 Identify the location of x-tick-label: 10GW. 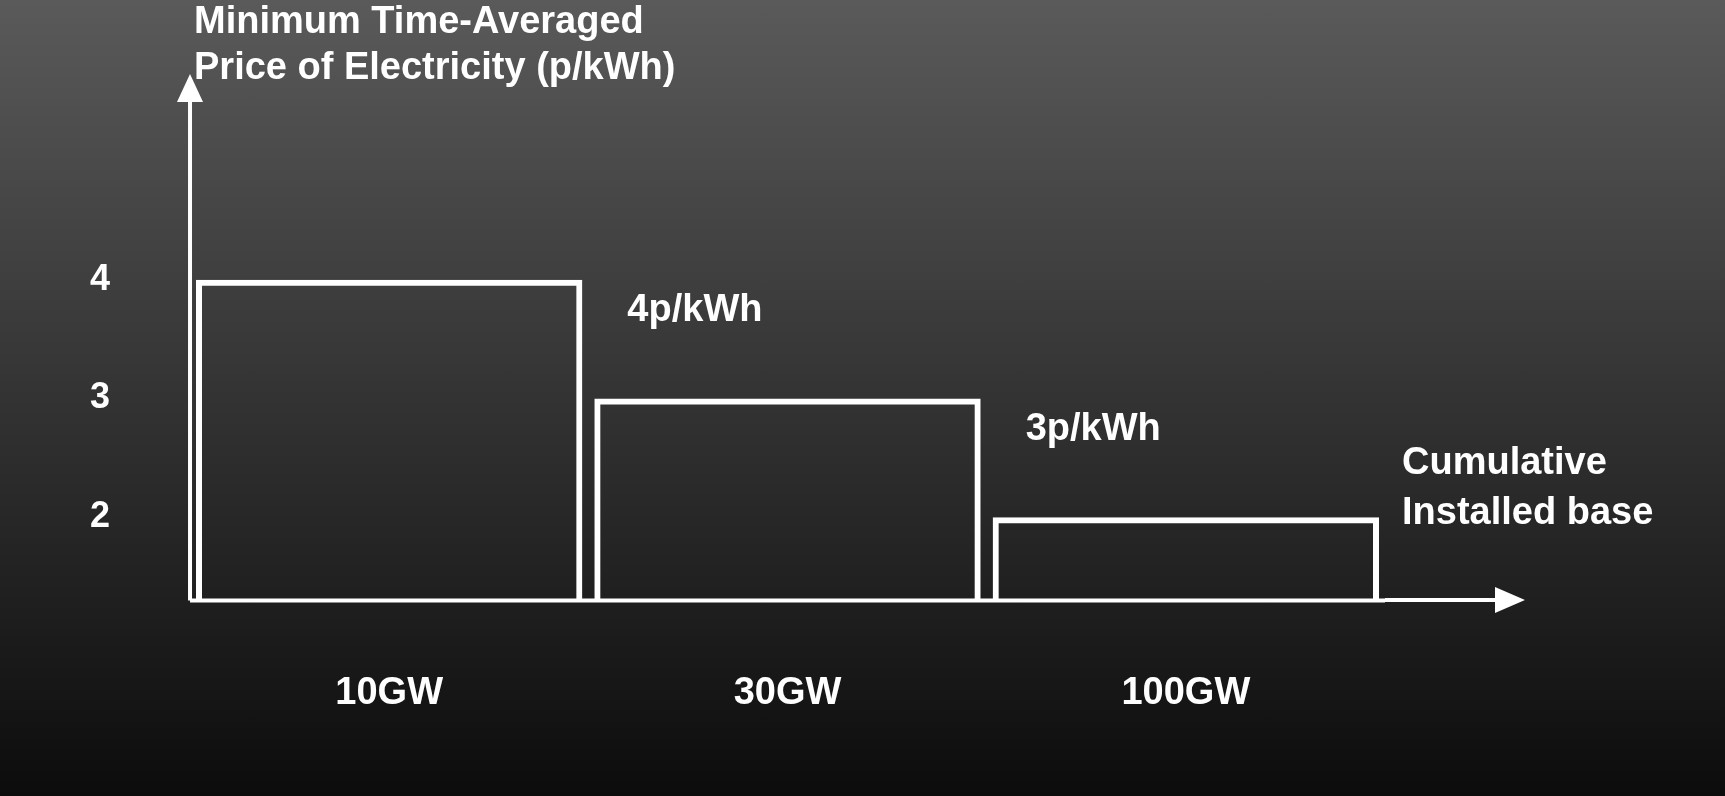
(389, 690).